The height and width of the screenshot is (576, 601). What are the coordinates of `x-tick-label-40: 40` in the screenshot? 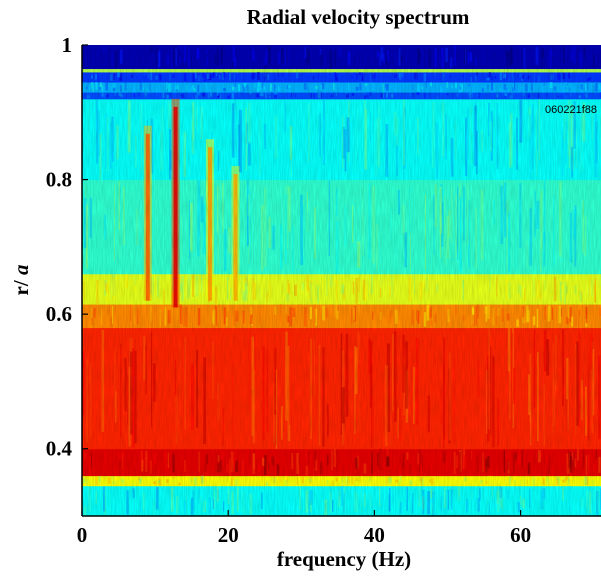 It's located at (374, 535).